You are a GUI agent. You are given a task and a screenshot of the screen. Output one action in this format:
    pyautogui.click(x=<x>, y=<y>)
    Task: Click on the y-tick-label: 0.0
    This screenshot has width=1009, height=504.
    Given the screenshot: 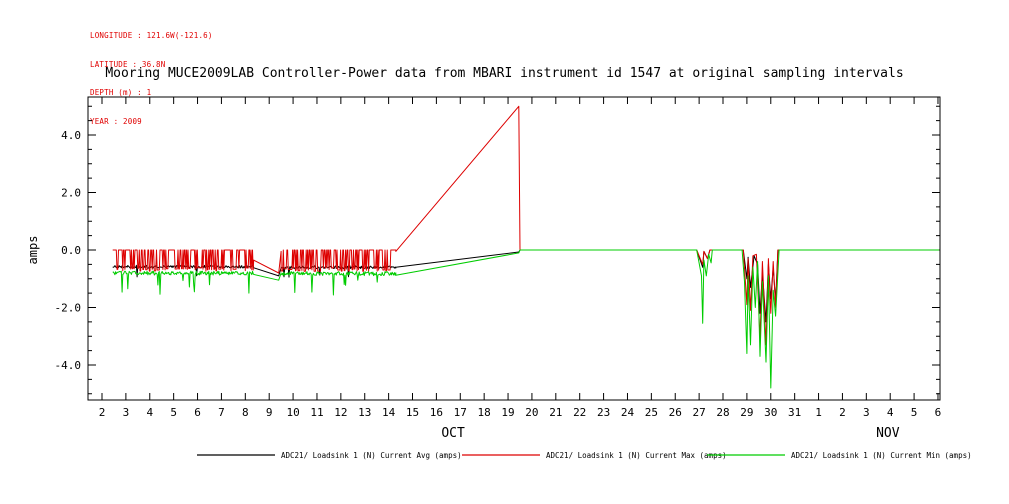 What is the action you would take?
    pyautogui.click(x=71, y=250)
    